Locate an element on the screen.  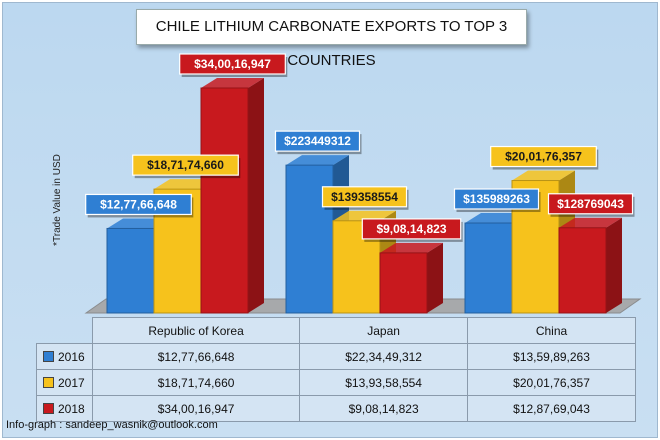
data-label-2017: $20,01,76,357 is located at coordinates (544, 157).